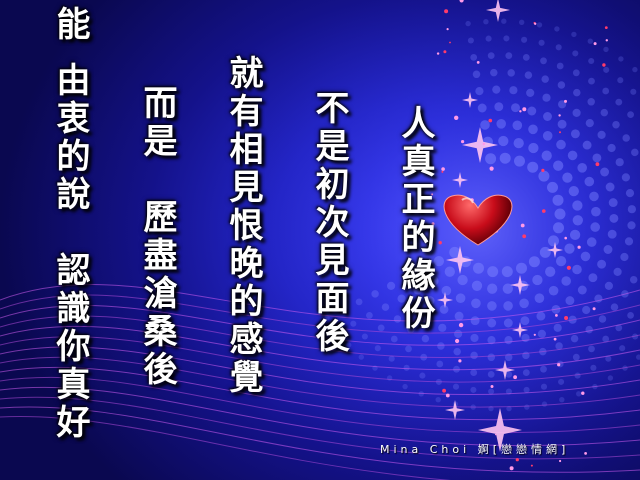 The image size is (640, 480). What do you see at coordinates (474, 449) in the screenshot?
I see `artist-signature: Mina Choi 婀[戀戀情網]` at bounding box center [474, 449].